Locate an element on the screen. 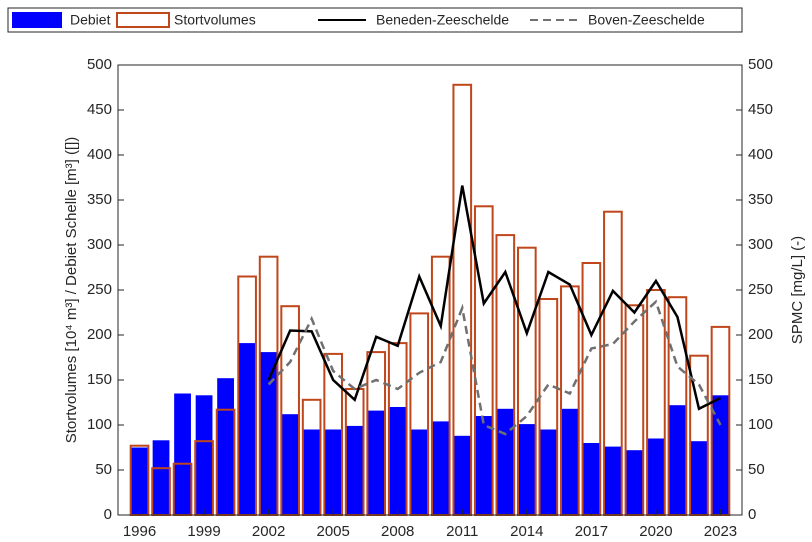  spmc-line is located at coordinates (494, 367).